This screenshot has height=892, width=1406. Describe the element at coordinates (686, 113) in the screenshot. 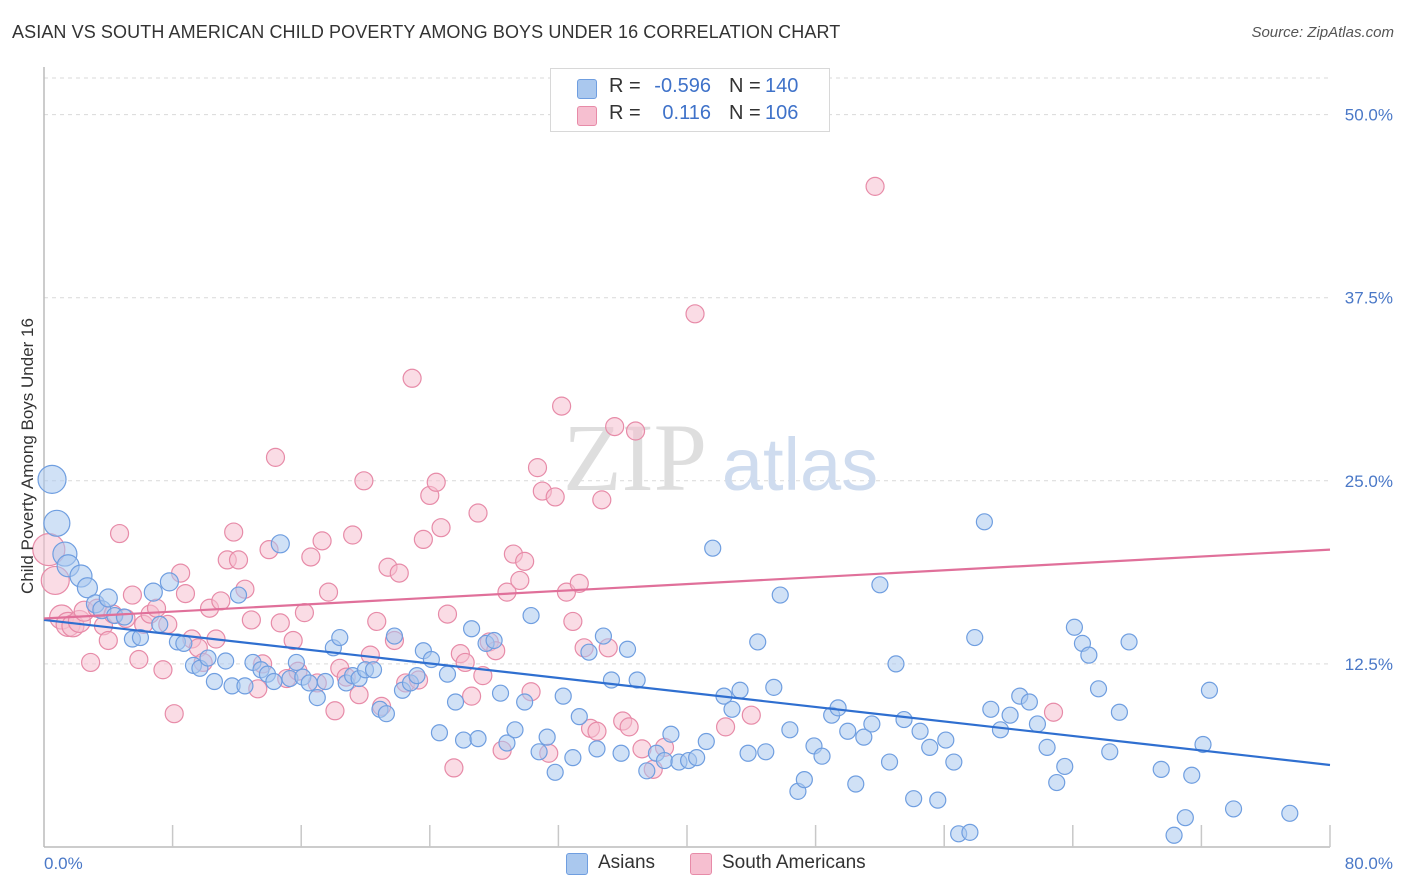

I see `legend-r-value: 0.116` at that location.